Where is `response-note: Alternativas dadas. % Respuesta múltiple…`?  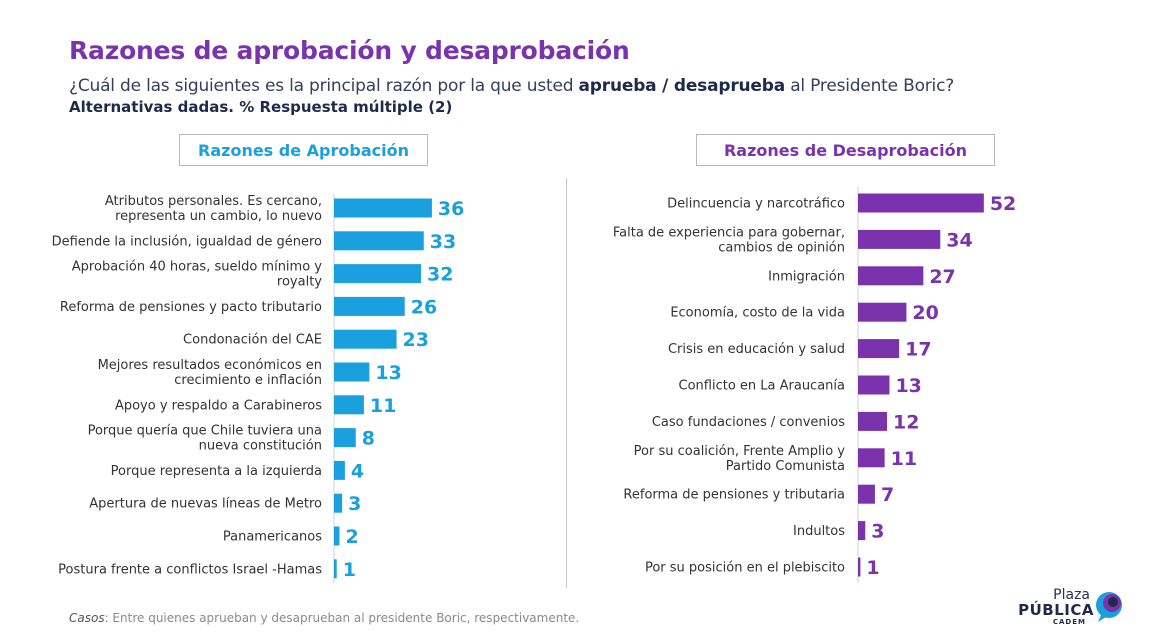
response-note: Alternativas dadas. % Respuesta múltiple… is located at coordinates (261, 107).